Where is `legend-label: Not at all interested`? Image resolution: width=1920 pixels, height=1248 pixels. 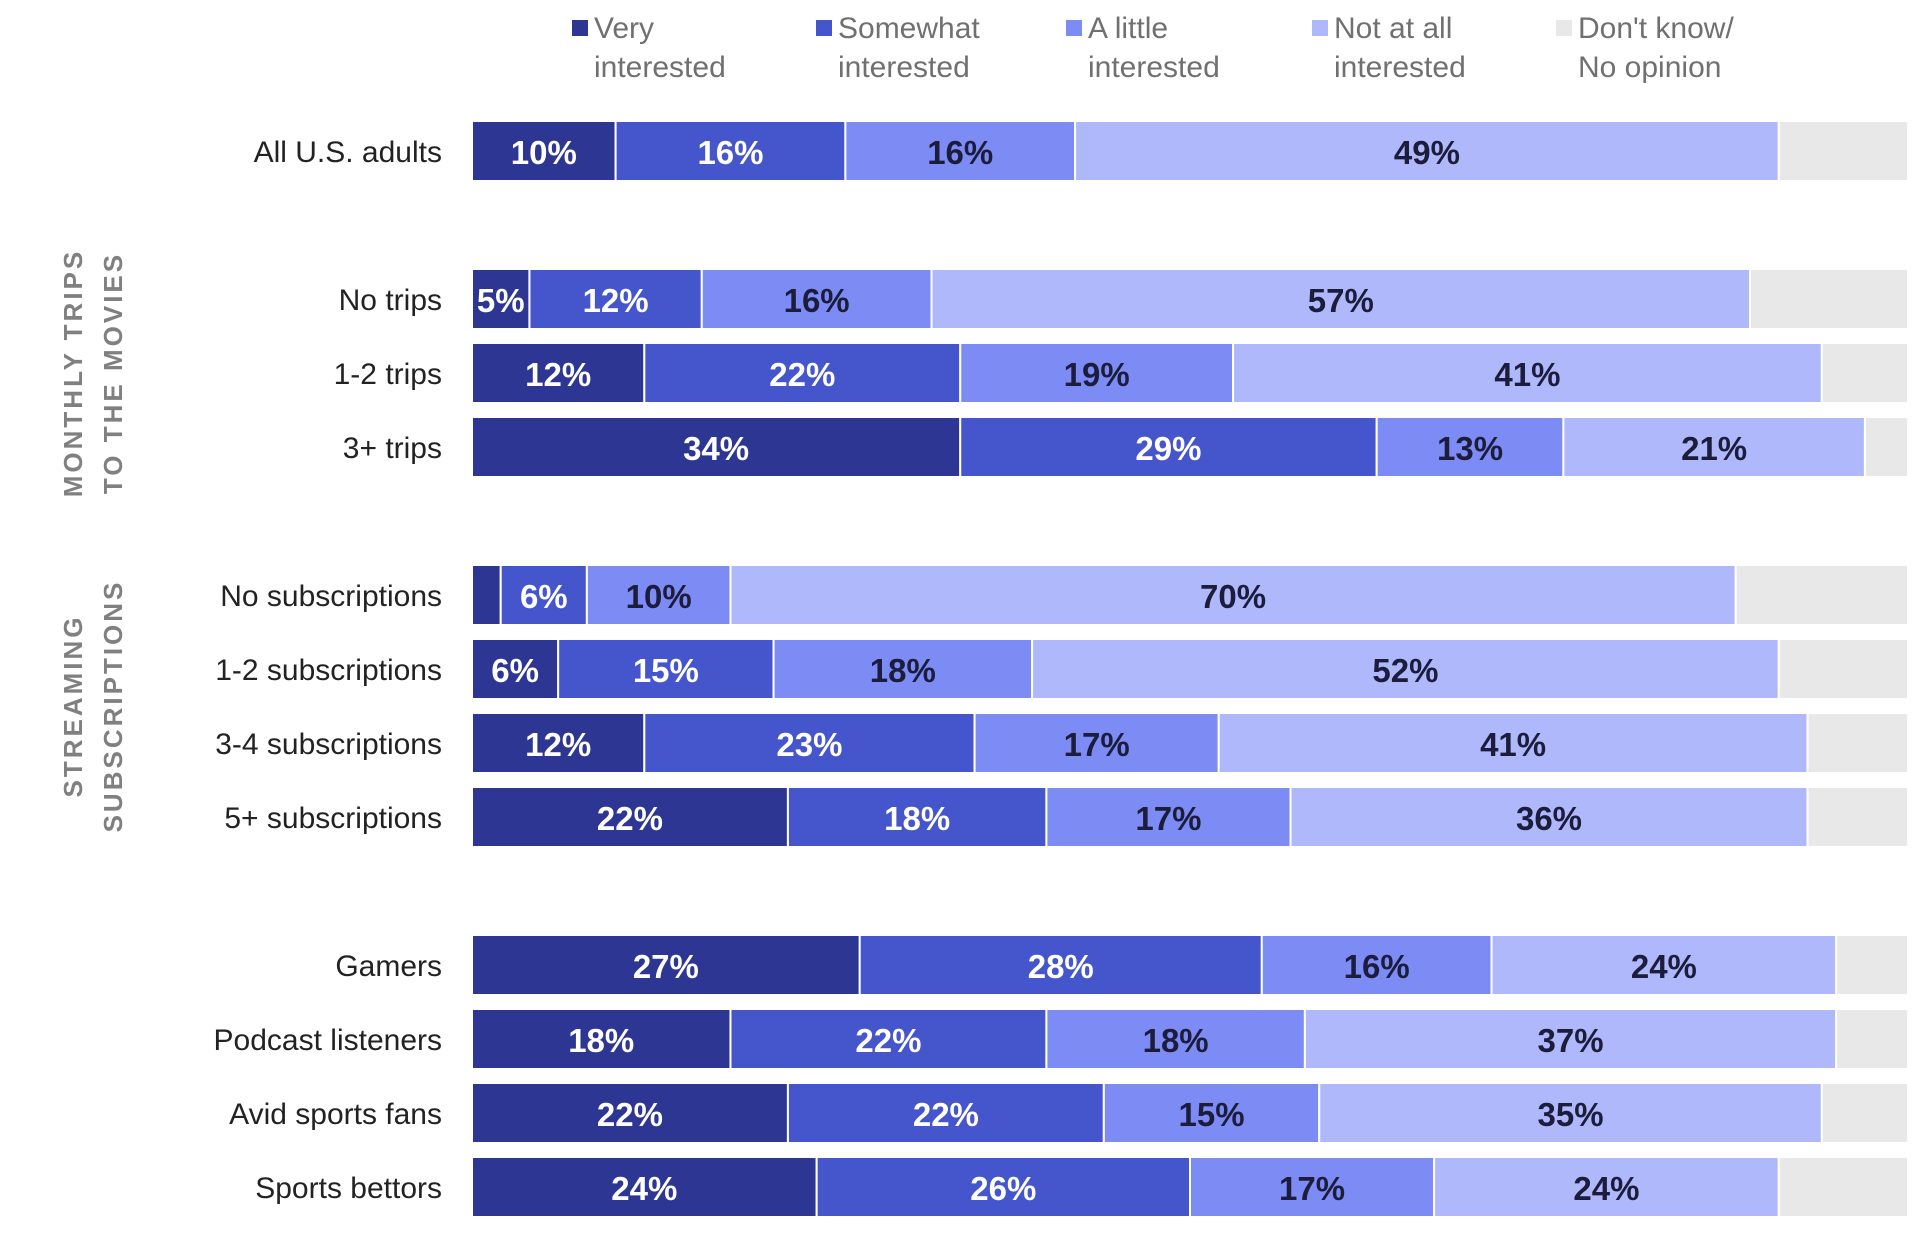 legend-label: Not at all interested is located at coordinates (1400, 48).